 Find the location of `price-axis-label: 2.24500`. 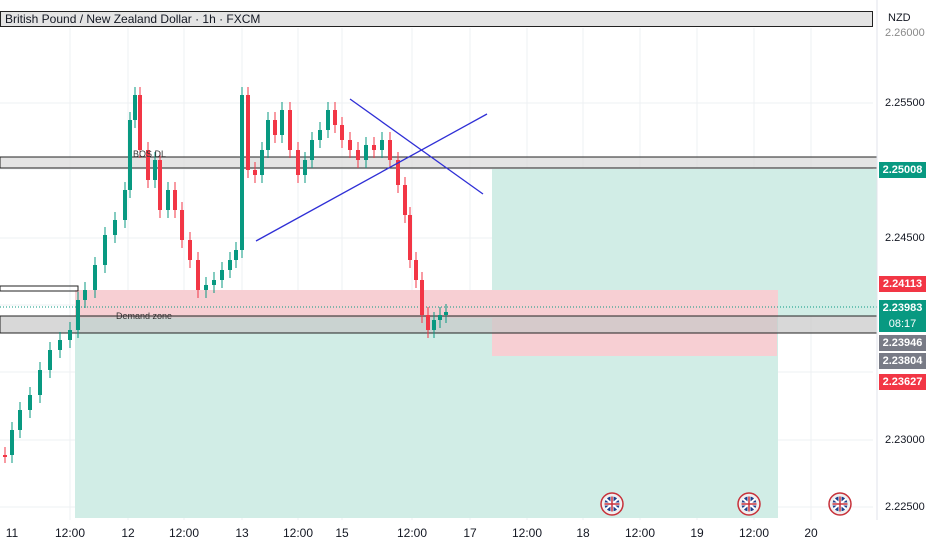

price-axis-label: 2.24500 is located at coordinates (905, 238).